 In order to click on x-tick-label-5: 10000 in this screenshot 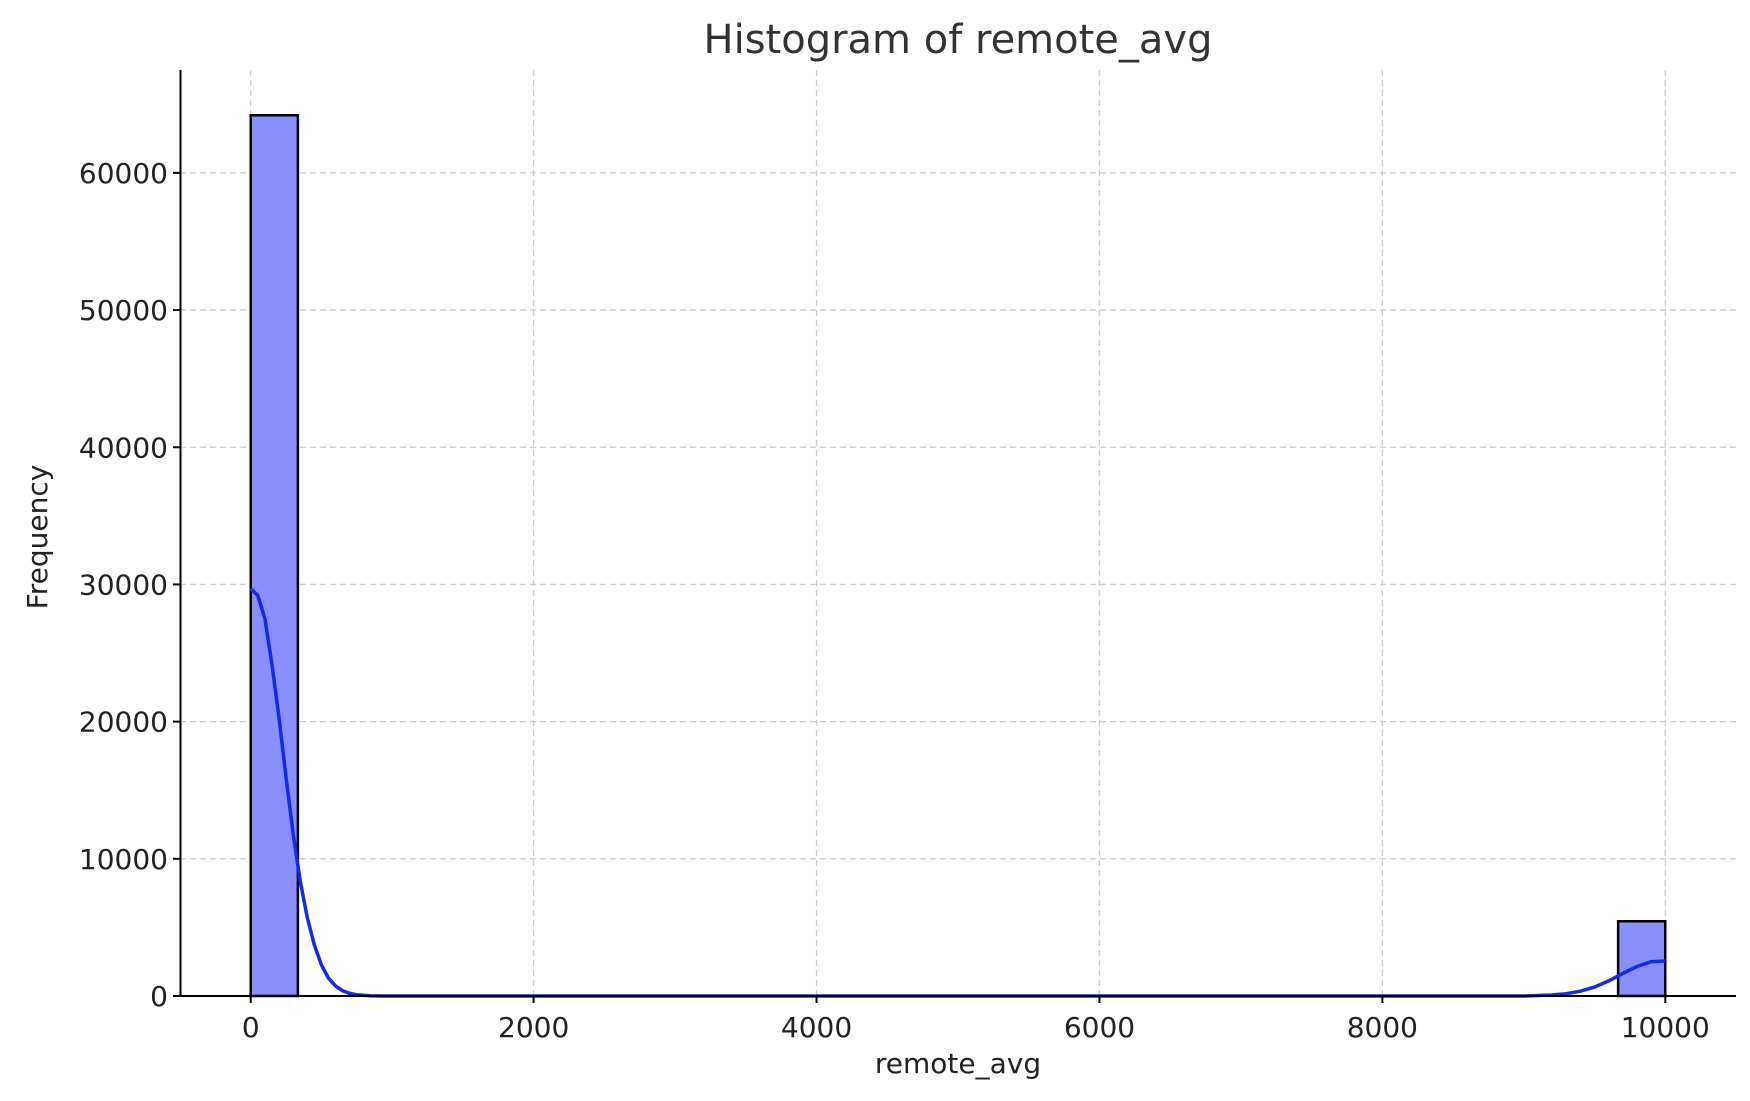, I will do `click(1665, 1027)`.